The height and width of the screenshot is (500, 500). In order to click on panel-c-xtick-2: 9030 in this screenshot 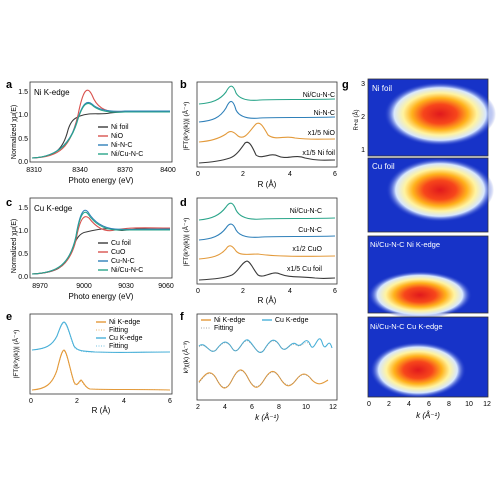, I will do `click(126, 286)`.